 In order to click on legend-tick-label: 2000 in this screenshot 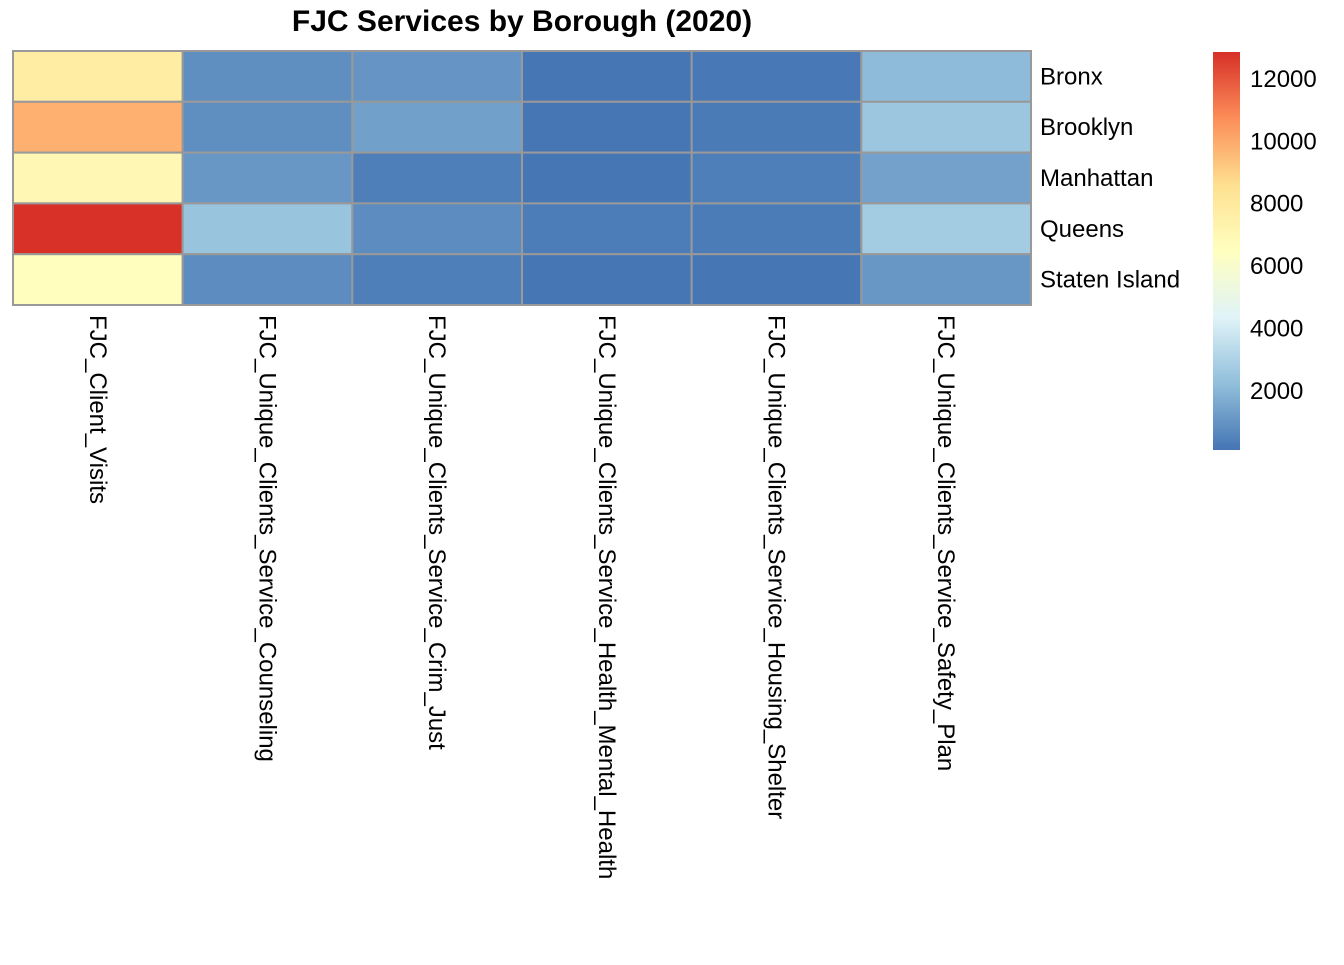, I will do `click(1276, 391)`.